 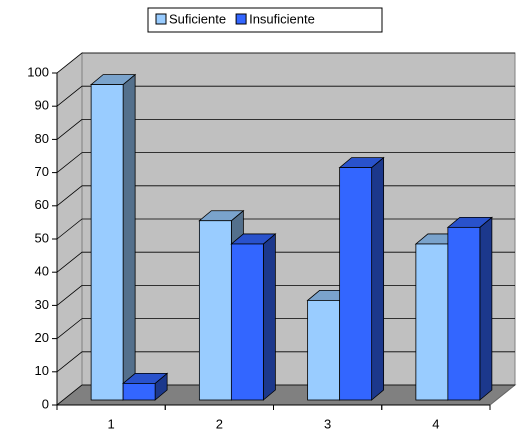 What do you see at coordinates (42, 138) in the screenshot?
I see `y-tick-label: 80` at bounding box center [42, 138].